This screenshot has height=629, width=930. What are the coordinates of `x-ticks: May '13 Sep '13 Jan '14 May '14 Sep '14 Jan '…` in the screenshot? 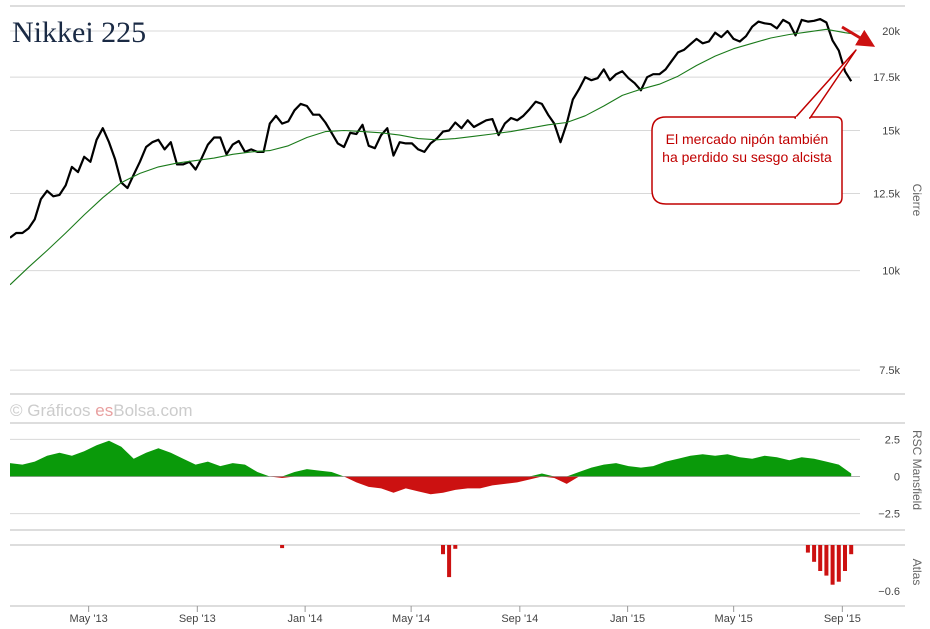 It's located at (465, 615).